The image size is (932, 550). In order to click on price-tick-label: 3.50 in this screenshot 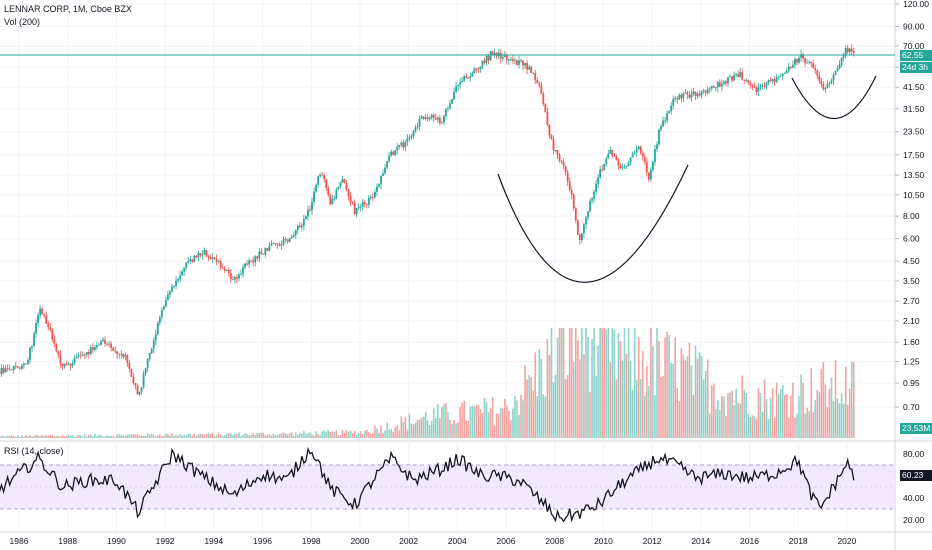, I will do `click(911, 281)`.